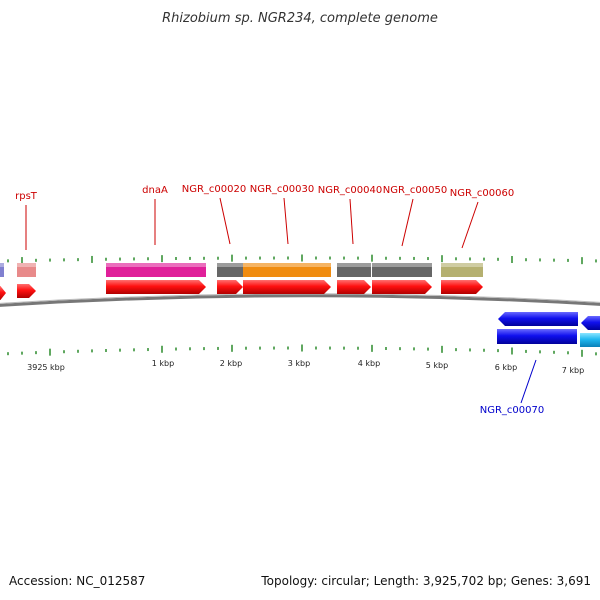  Describe the element at coordinates (415, 190) in the screenshot. I see `gene-label: NGR_c00050` at that location.